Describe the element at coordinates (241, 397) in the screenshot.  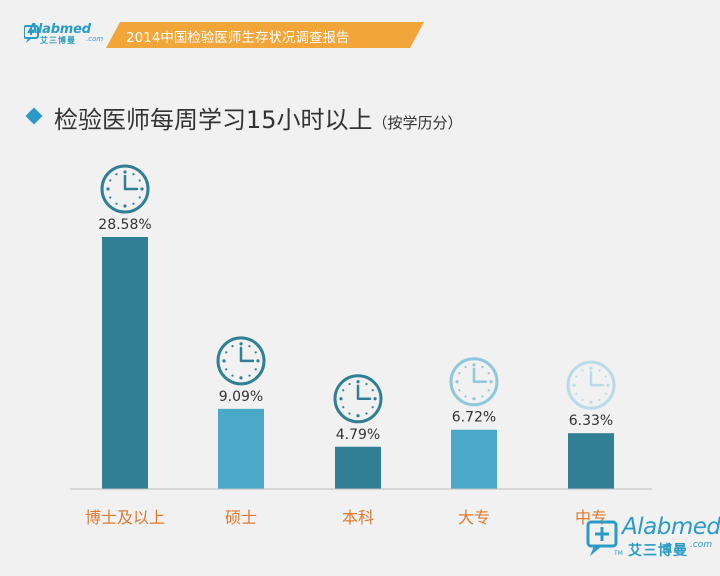
I see `value-label: 9.09%` at that location.